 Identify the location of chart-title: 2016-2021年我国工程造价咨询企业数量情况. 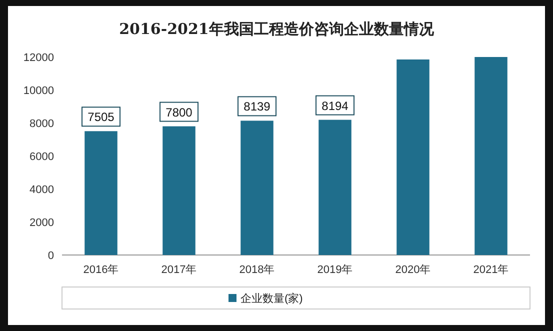
(277, 29).